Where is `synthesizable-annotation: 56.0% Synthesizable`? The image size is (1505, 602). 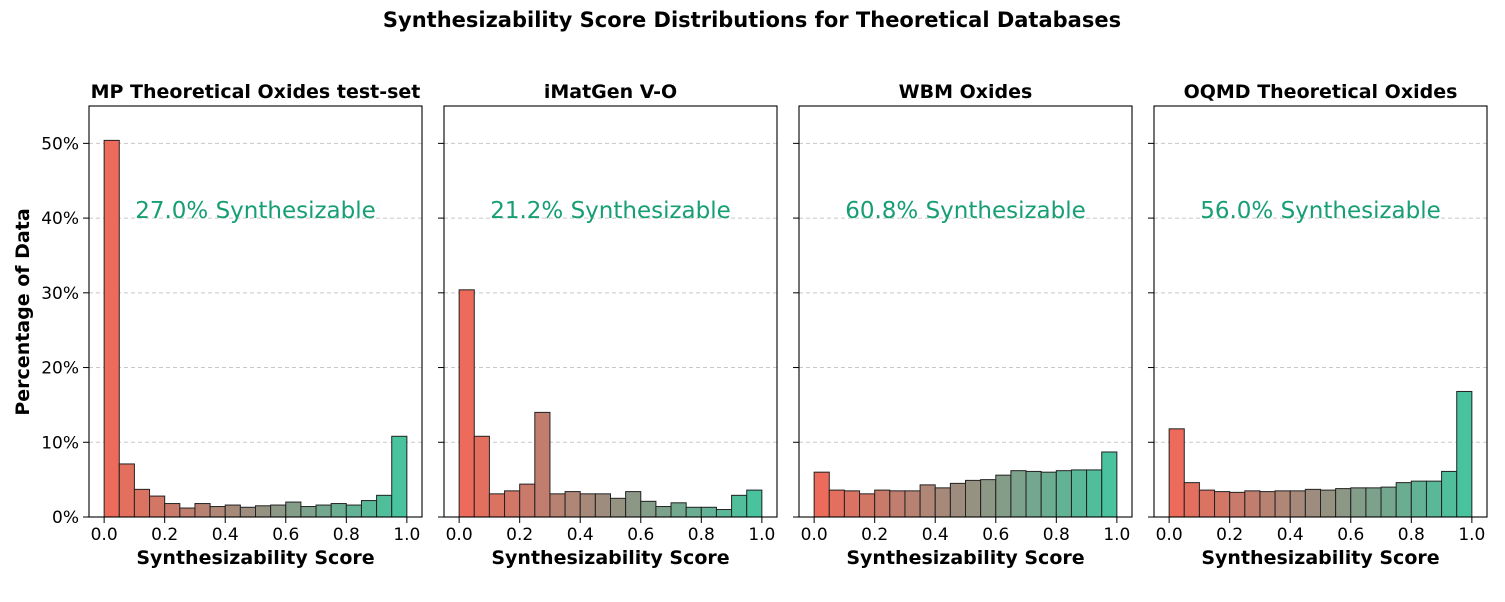
synthesizable-annotation: 56.0% Synthesizable is located at coordinates (1320, 211).